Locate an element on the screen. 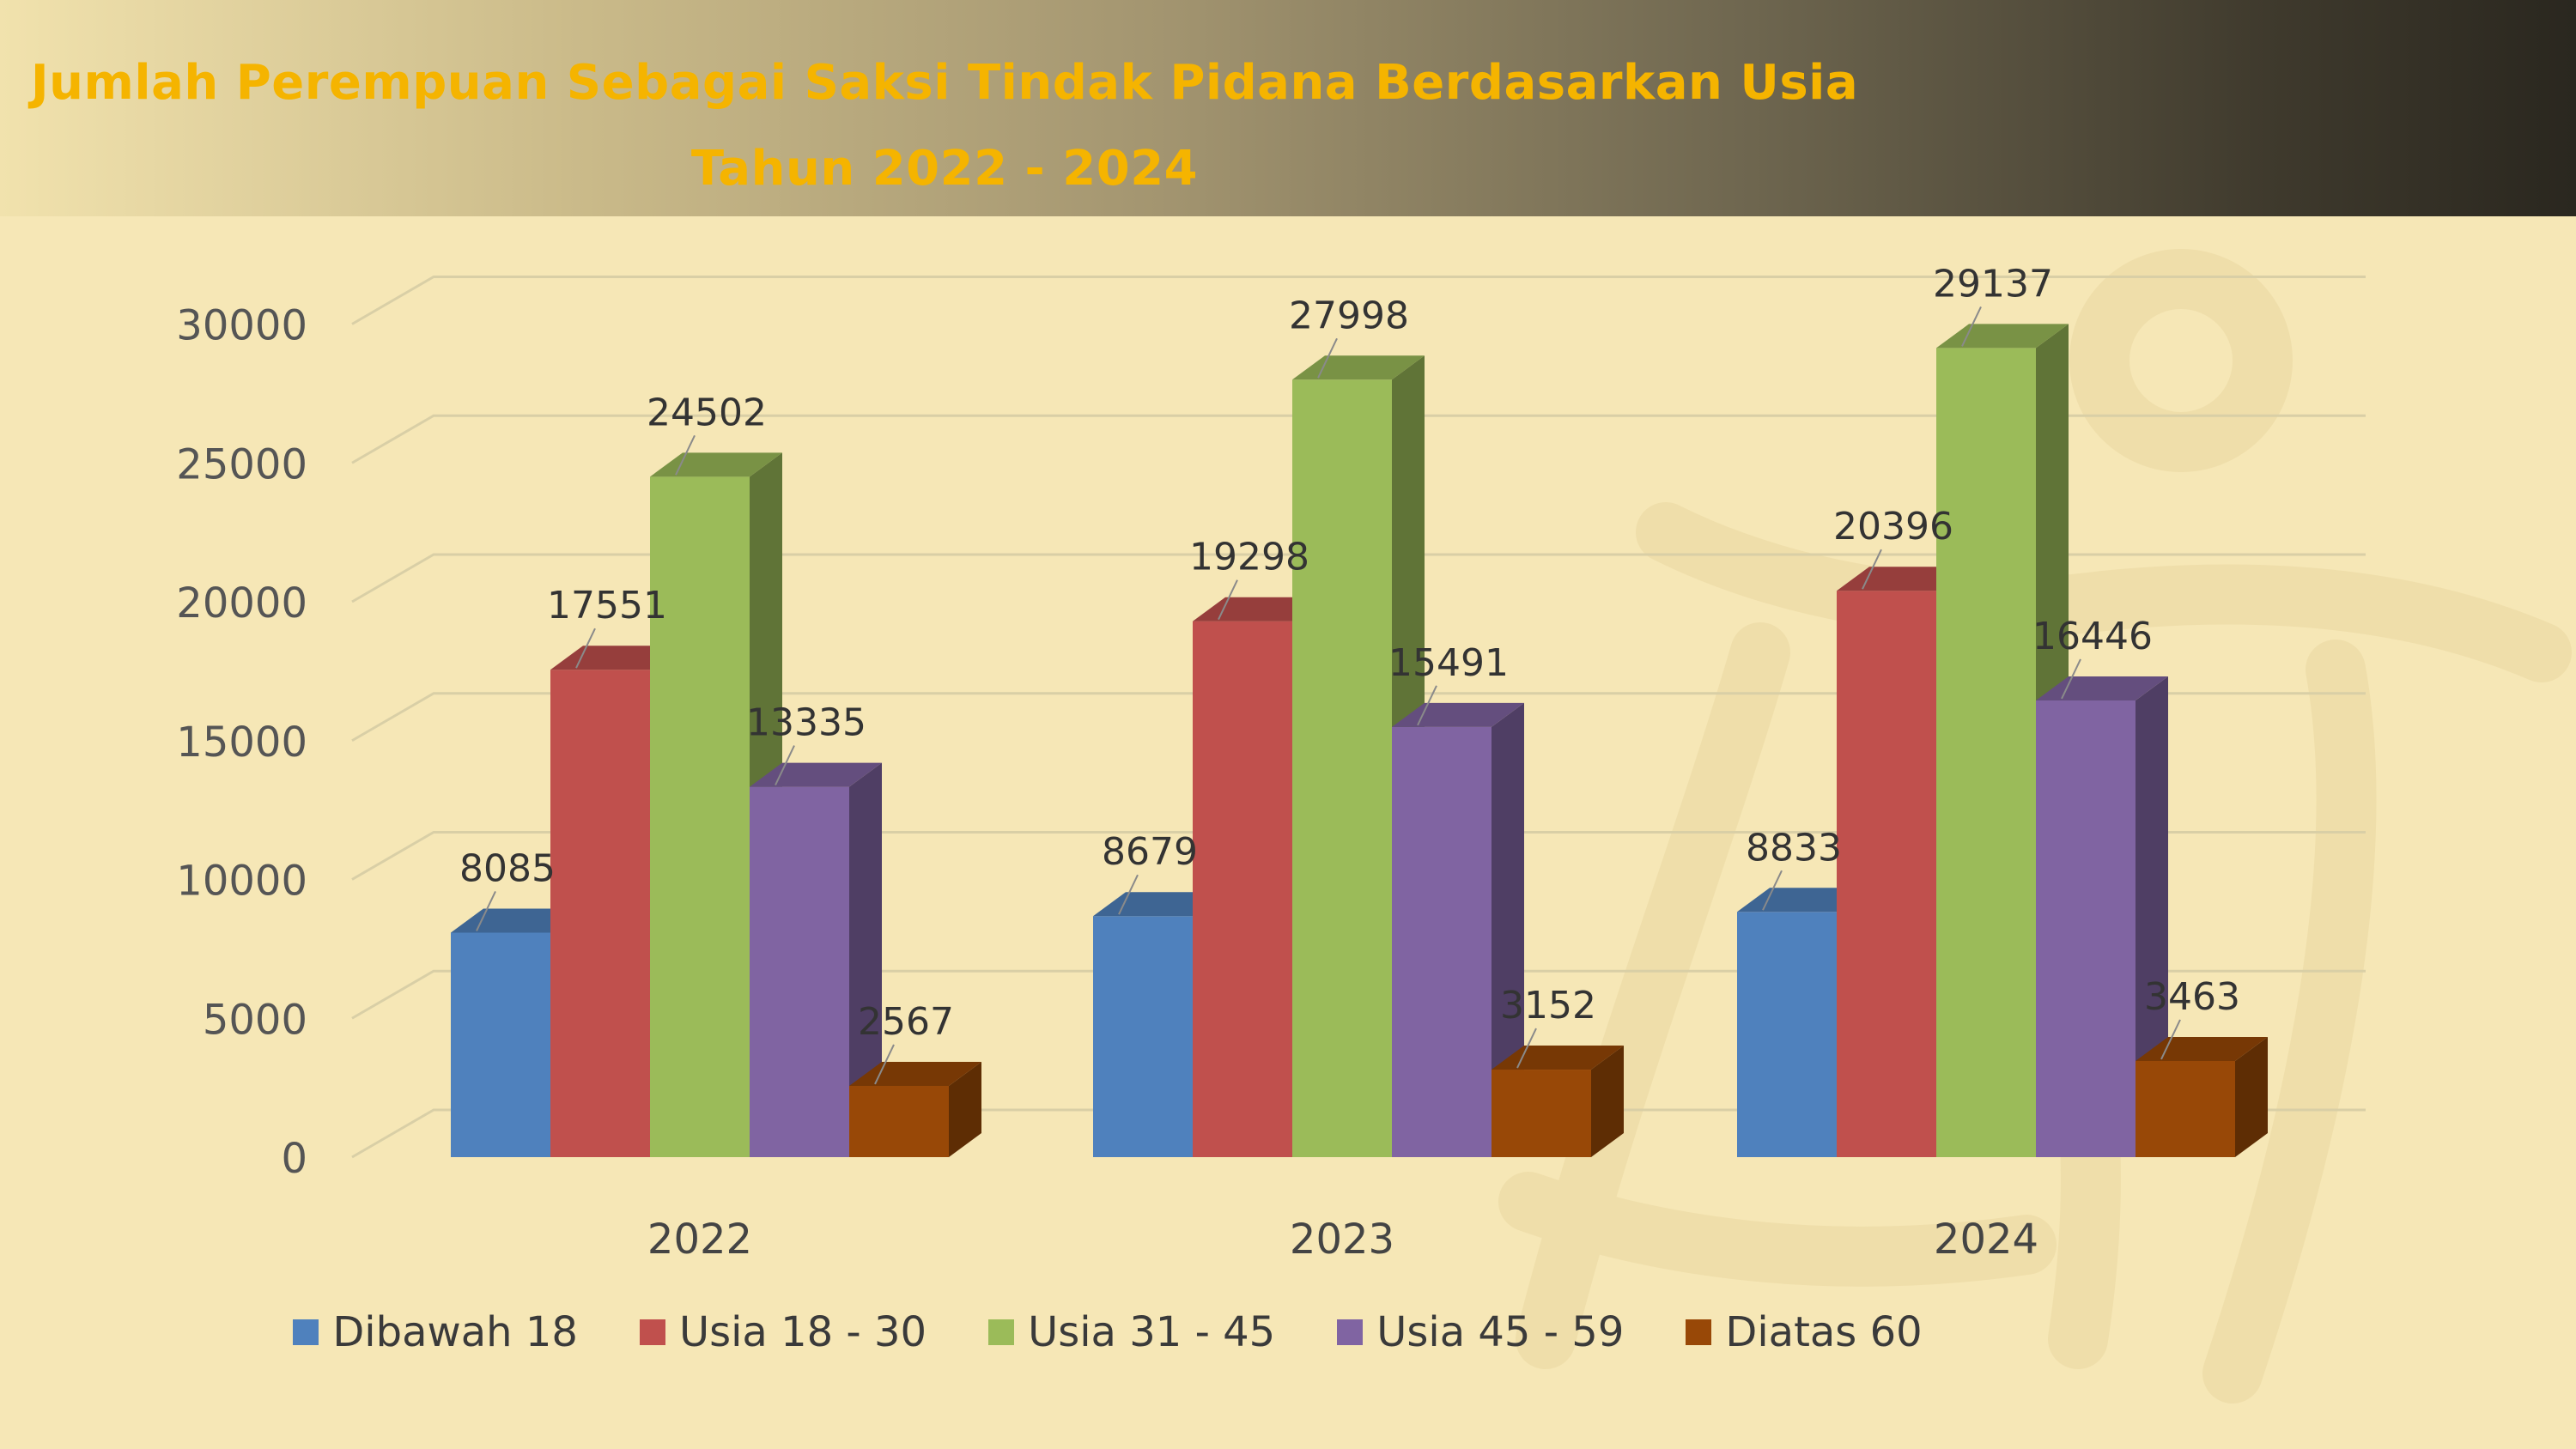 This screenshot has height=1449, width=2576. legend-label: Usia 45 - 59 is located at coordinates (1500, 1332).